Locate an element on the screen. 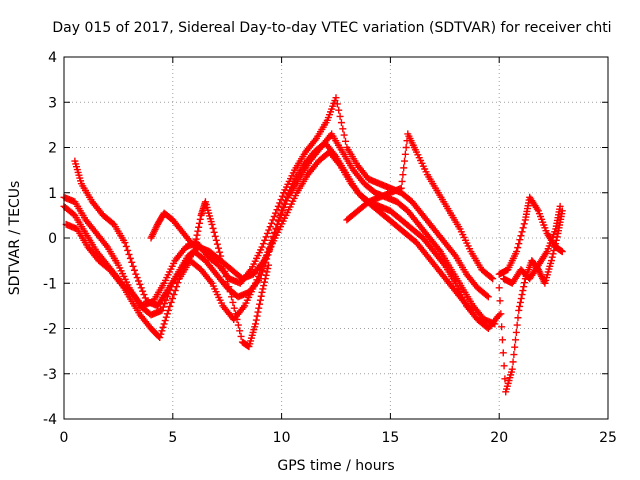 This screenshot has height=480, width=640. x-tick-label: 10 is located at coordinates (282, 438).